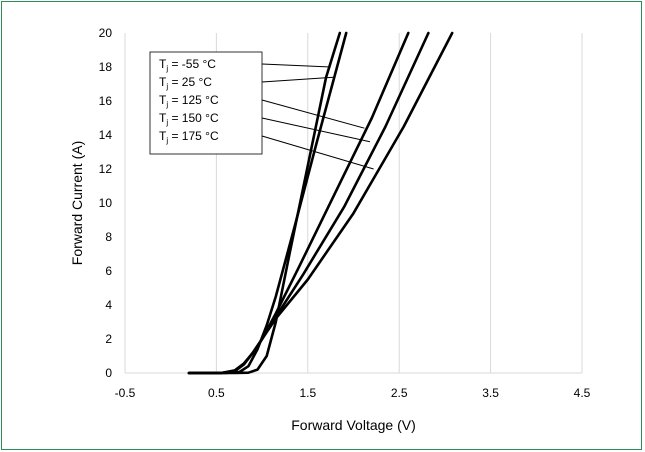  I want to click on legend-label: Tj = 150 °C, so click(189, 119).